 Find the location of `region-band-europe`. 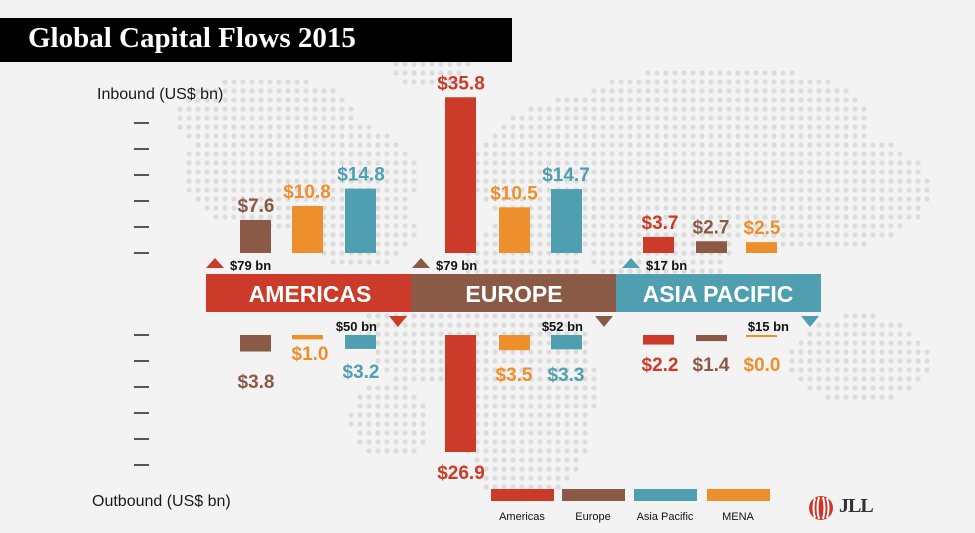

region-band-europe is located at coordinates (513, 293).